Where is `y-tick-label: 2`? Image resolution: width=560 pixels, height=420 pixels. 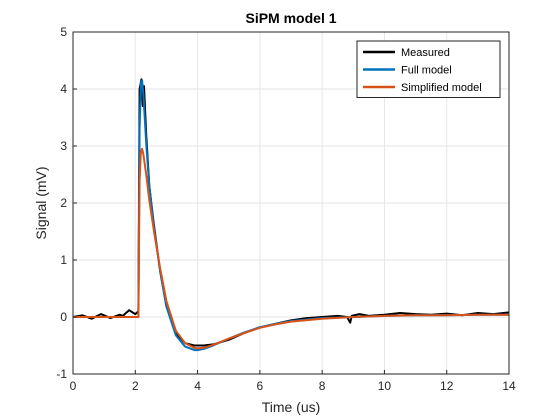
y-tick-label: 2 is located at coordinates (63, 203).